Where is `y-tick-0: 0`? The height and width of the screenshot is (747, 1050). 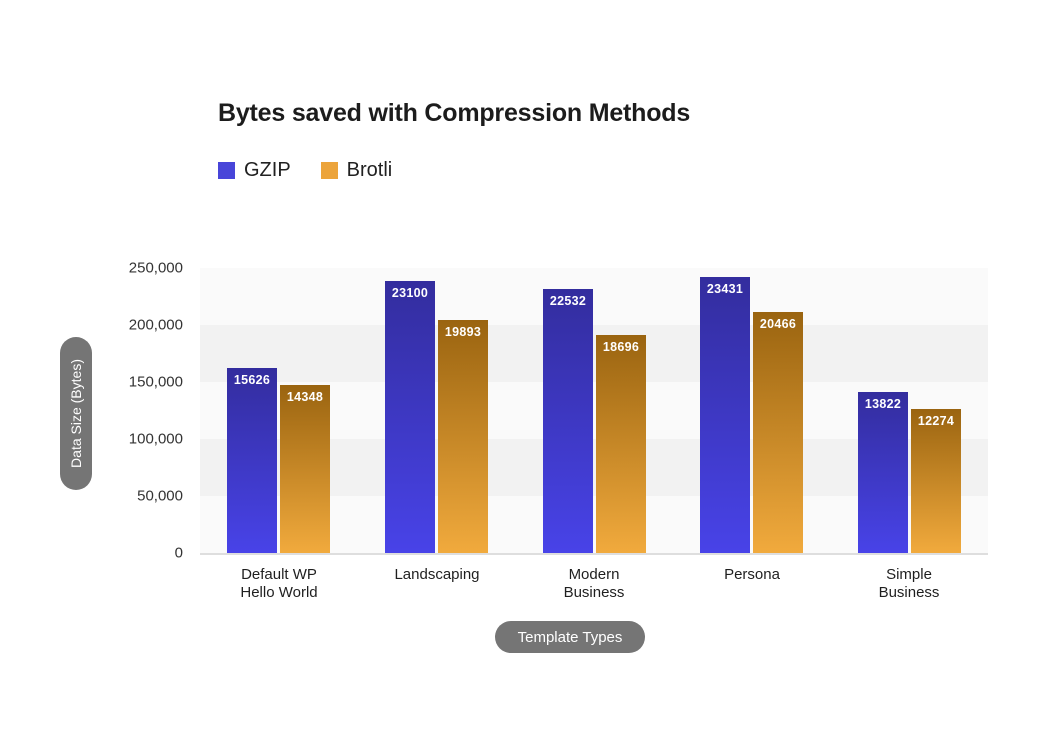 y-tick-0: 0 is located at coordinates (178, 553).